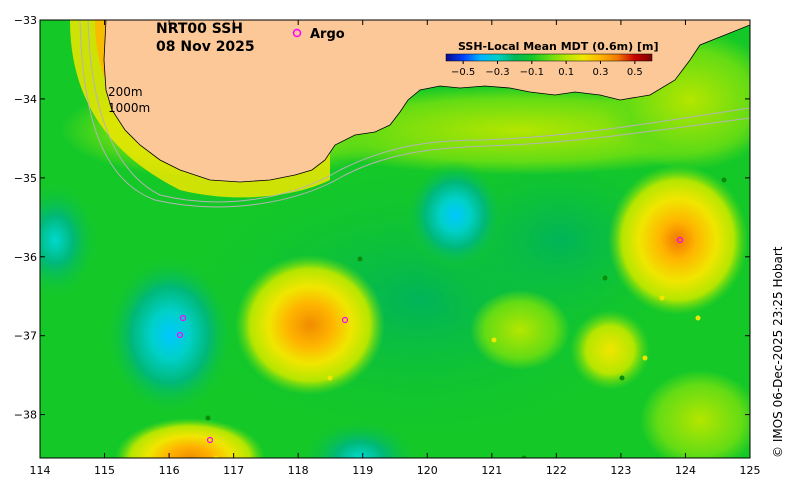  What do you see at coordinates (750, 470) in the screenshot?
I see `x-tick-label: 125` at bounding box center [750, 470].